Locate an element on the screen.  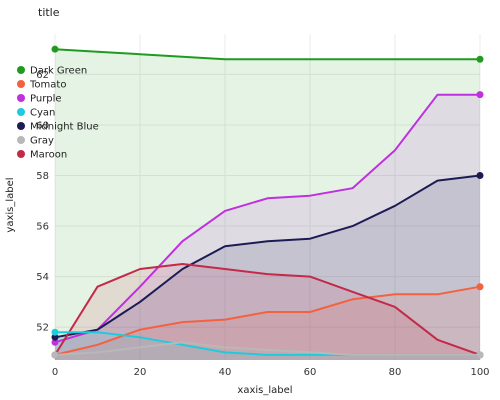
legend-marker-maroon is located at coordinates (21, 154).